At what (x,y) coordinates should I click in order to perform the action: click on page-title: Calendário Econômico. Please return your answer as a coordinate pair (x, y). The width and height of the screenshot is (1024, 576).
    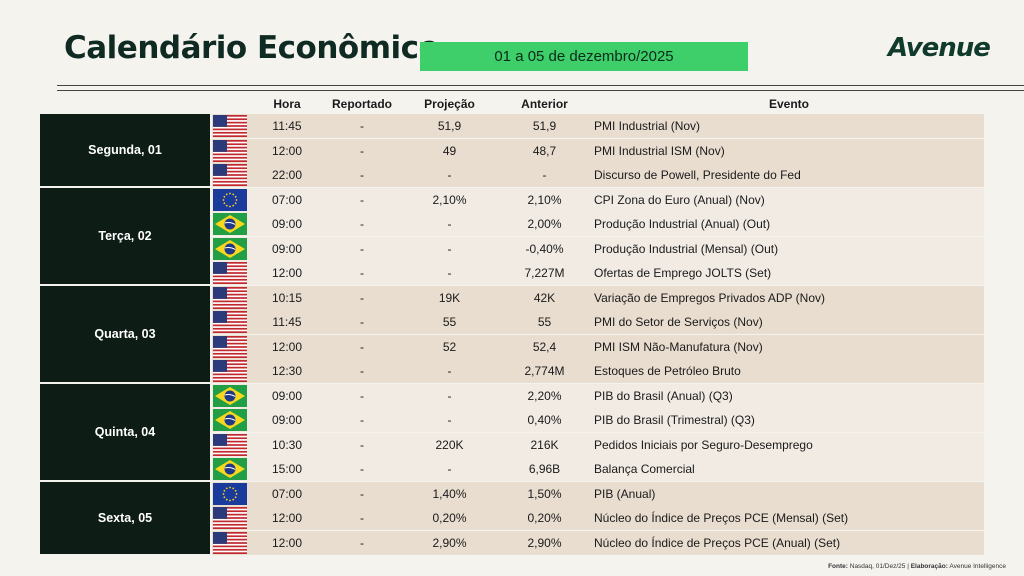
    Looking at the image, I should click on (252, 48).